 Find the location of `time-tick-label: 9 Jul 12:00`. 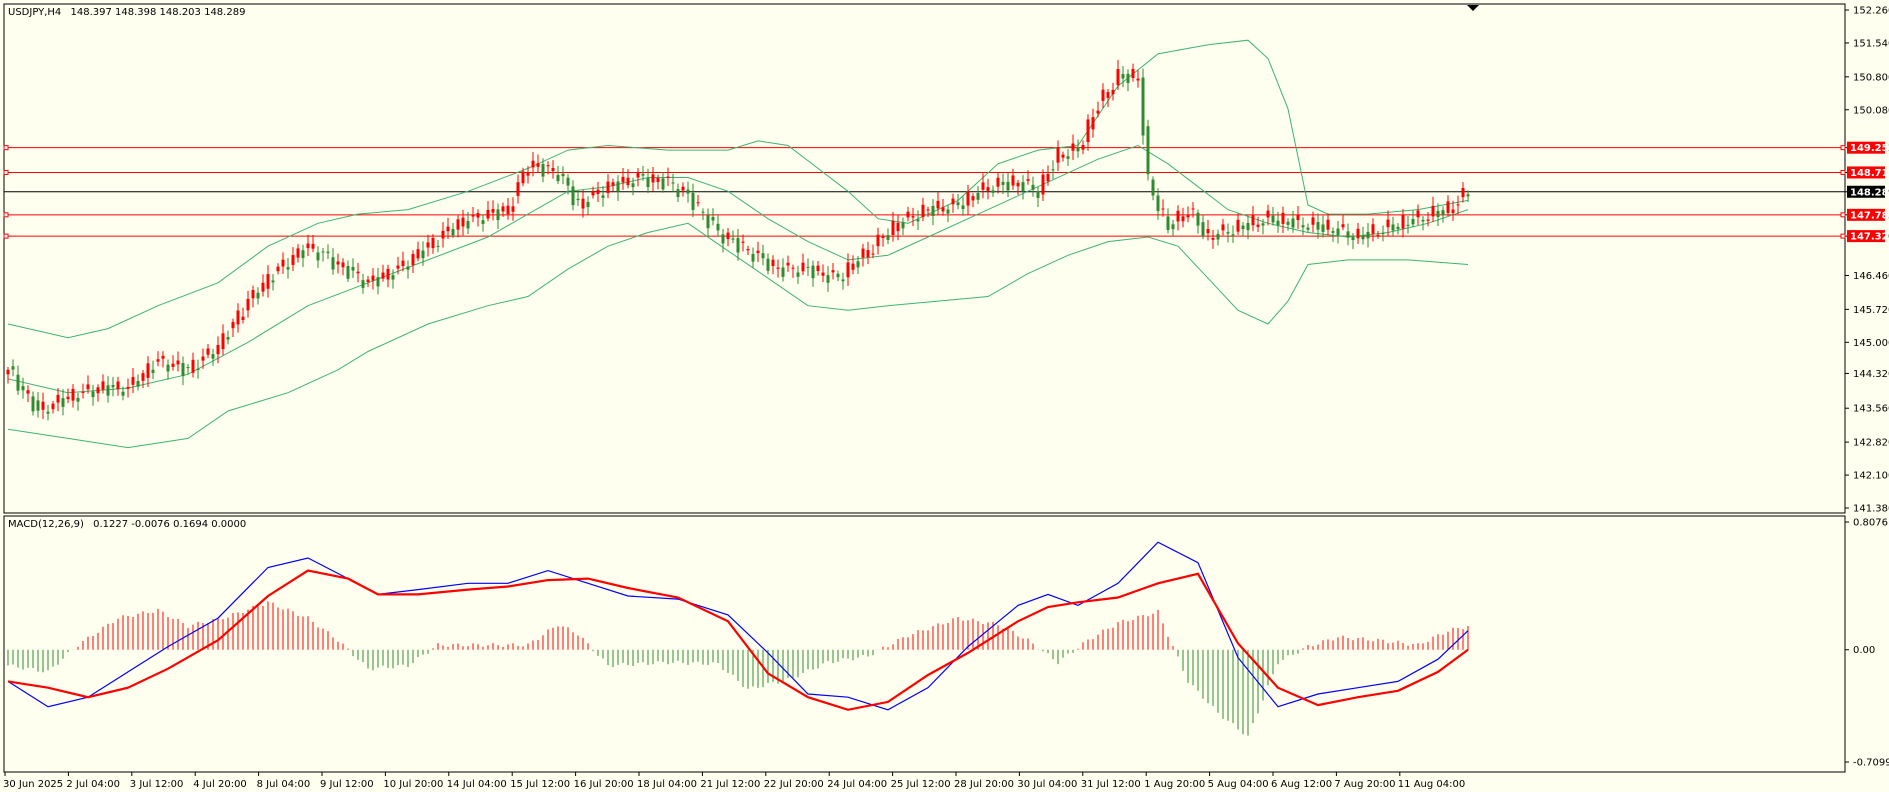

time-tick-label: 9 Jul 12:00 is located at coordinates (347, 784).